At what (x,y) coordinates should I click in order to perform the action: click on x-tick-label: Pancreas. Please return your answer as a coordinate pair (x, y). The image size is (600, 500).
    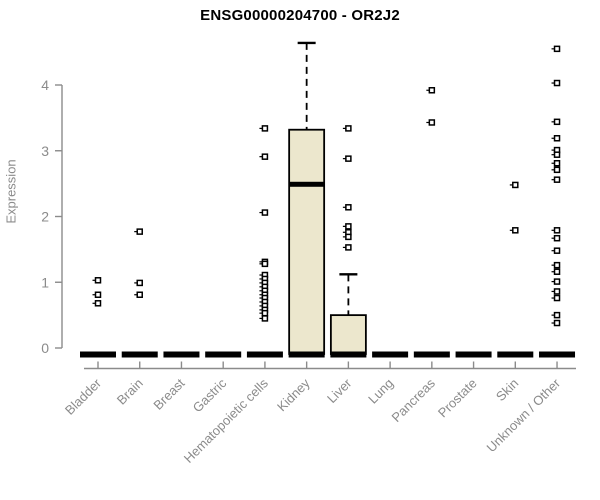
    Looking at the image, I should click on (414, 400).